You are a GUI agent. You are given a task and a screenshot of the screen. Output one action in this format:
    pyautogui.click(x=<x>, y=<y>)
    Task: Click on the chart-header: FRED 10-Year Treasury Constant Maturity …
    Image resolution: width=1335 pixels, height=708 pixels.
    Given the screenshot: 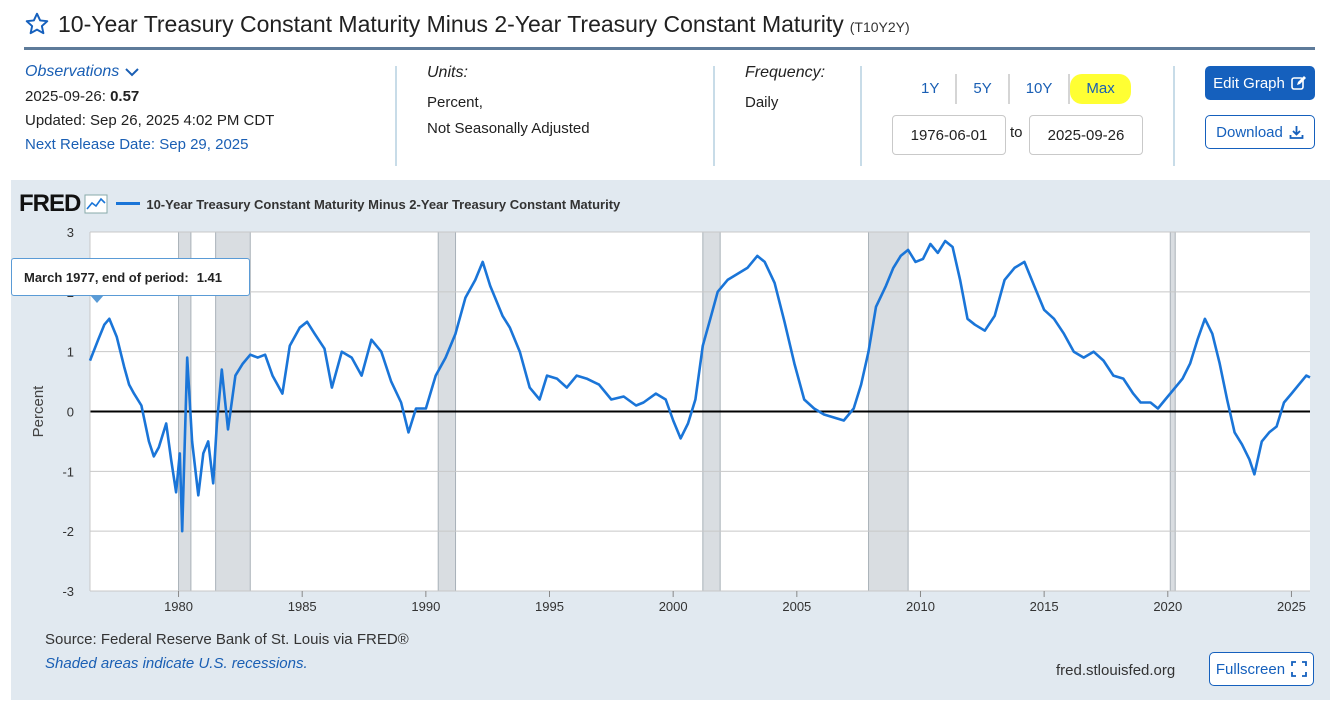 What is the action you would take?
    pyautogui.click(x=319, y=204)
    